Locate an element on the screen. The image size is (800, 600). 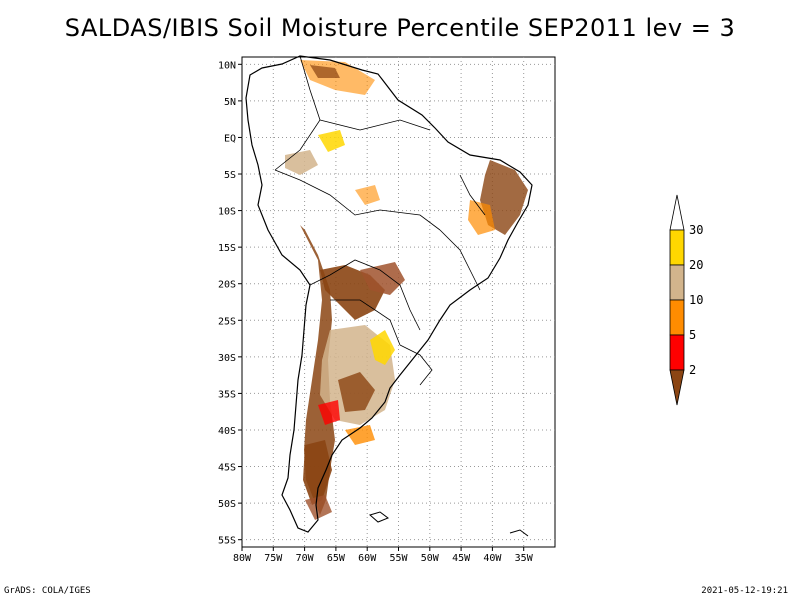
lat-tick-label: 5S is located at coordinates (230, 175).